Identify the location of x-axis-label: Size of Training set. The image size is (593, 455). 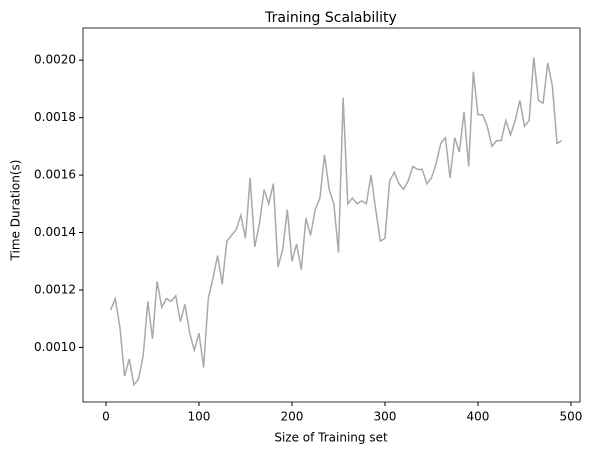
(331, 438).